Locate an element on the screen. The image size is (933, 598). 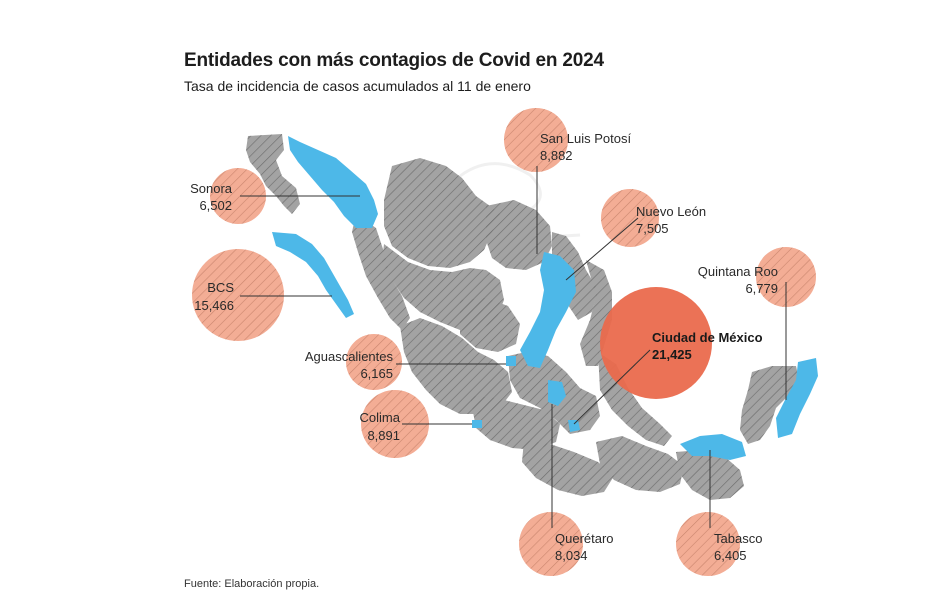
label-tabasco-name: Tabasco is located at coordinates (738, 538).